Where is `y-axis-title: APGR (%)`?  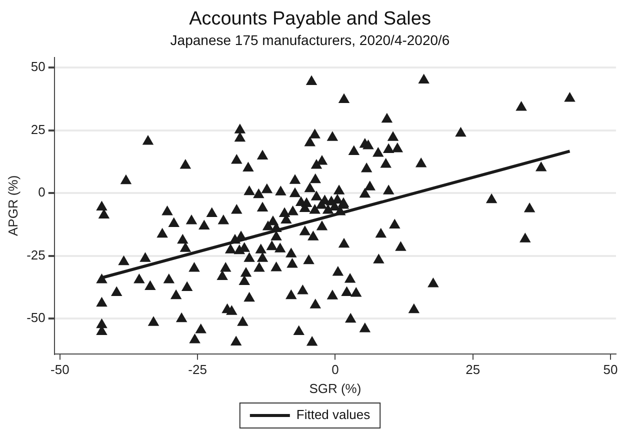
y-axis-title: APGR (%) is located at coordinates (12, 205).